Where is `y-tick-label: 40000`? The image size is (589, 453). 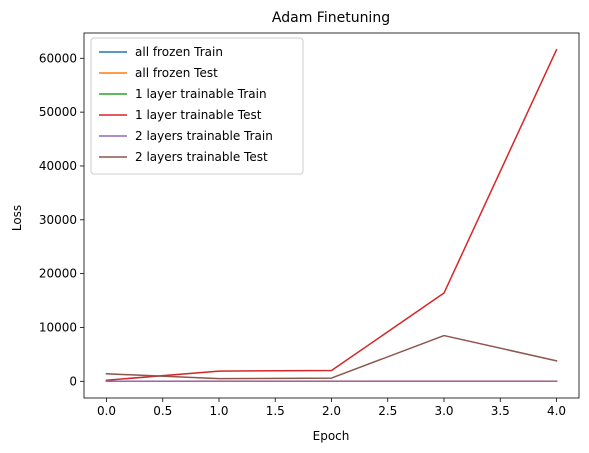
y-tick-label: 40000 is located at coordinates (58, 166).